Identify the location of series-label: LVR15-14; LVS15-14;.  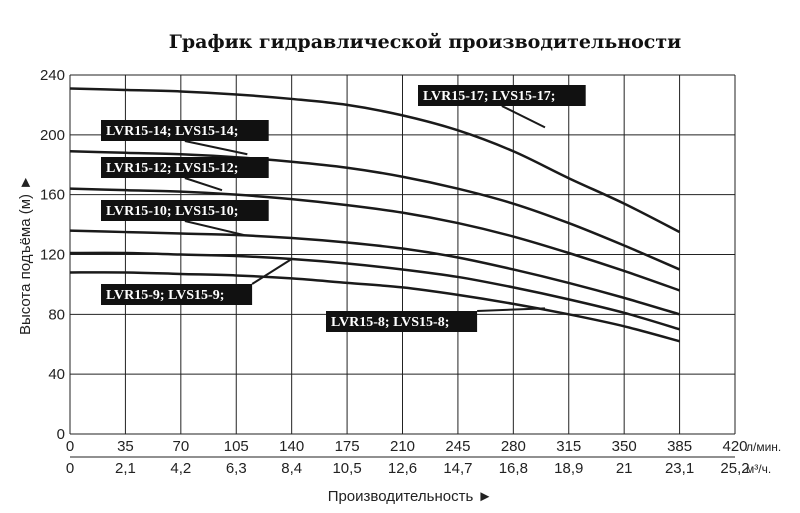
(172, 131).